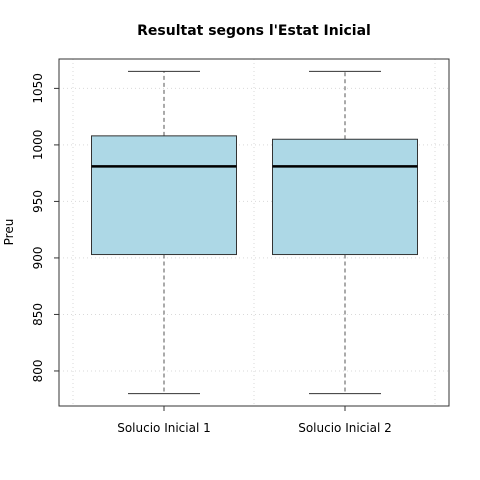  I want to click on y-tick-label: 850, so click(38, 314).